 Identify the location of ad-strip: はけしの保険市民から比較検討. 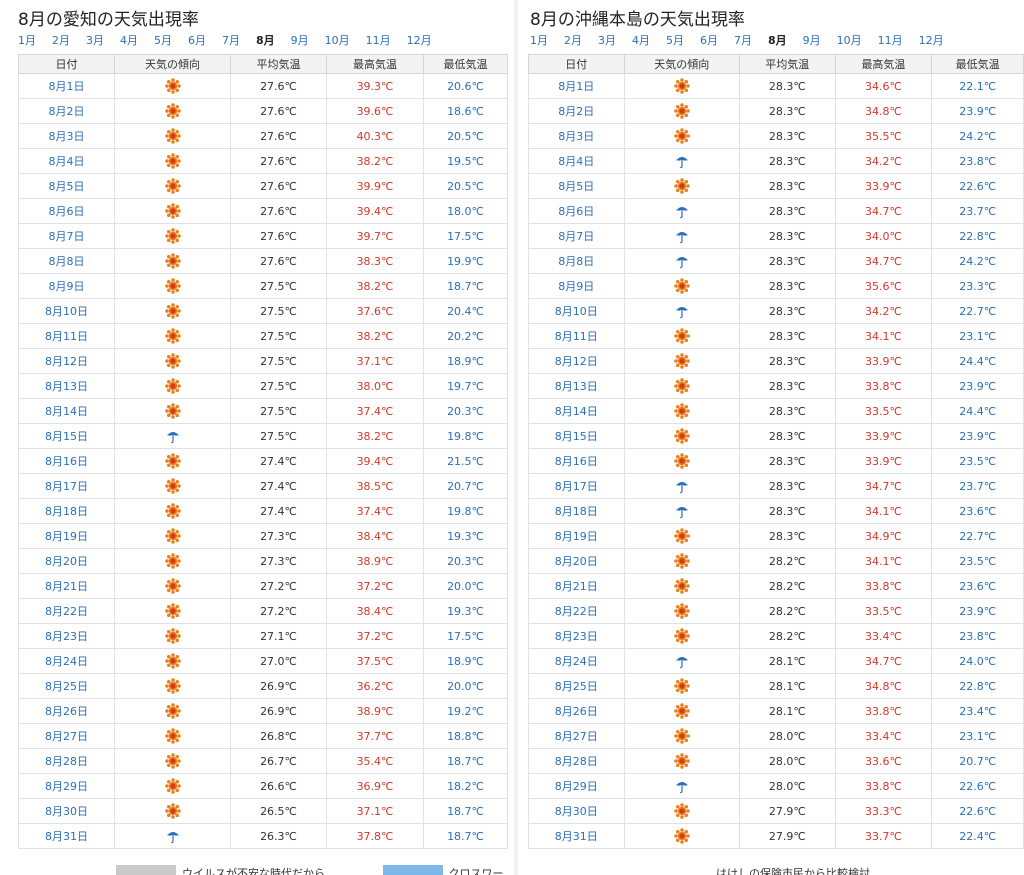
(793, 870).